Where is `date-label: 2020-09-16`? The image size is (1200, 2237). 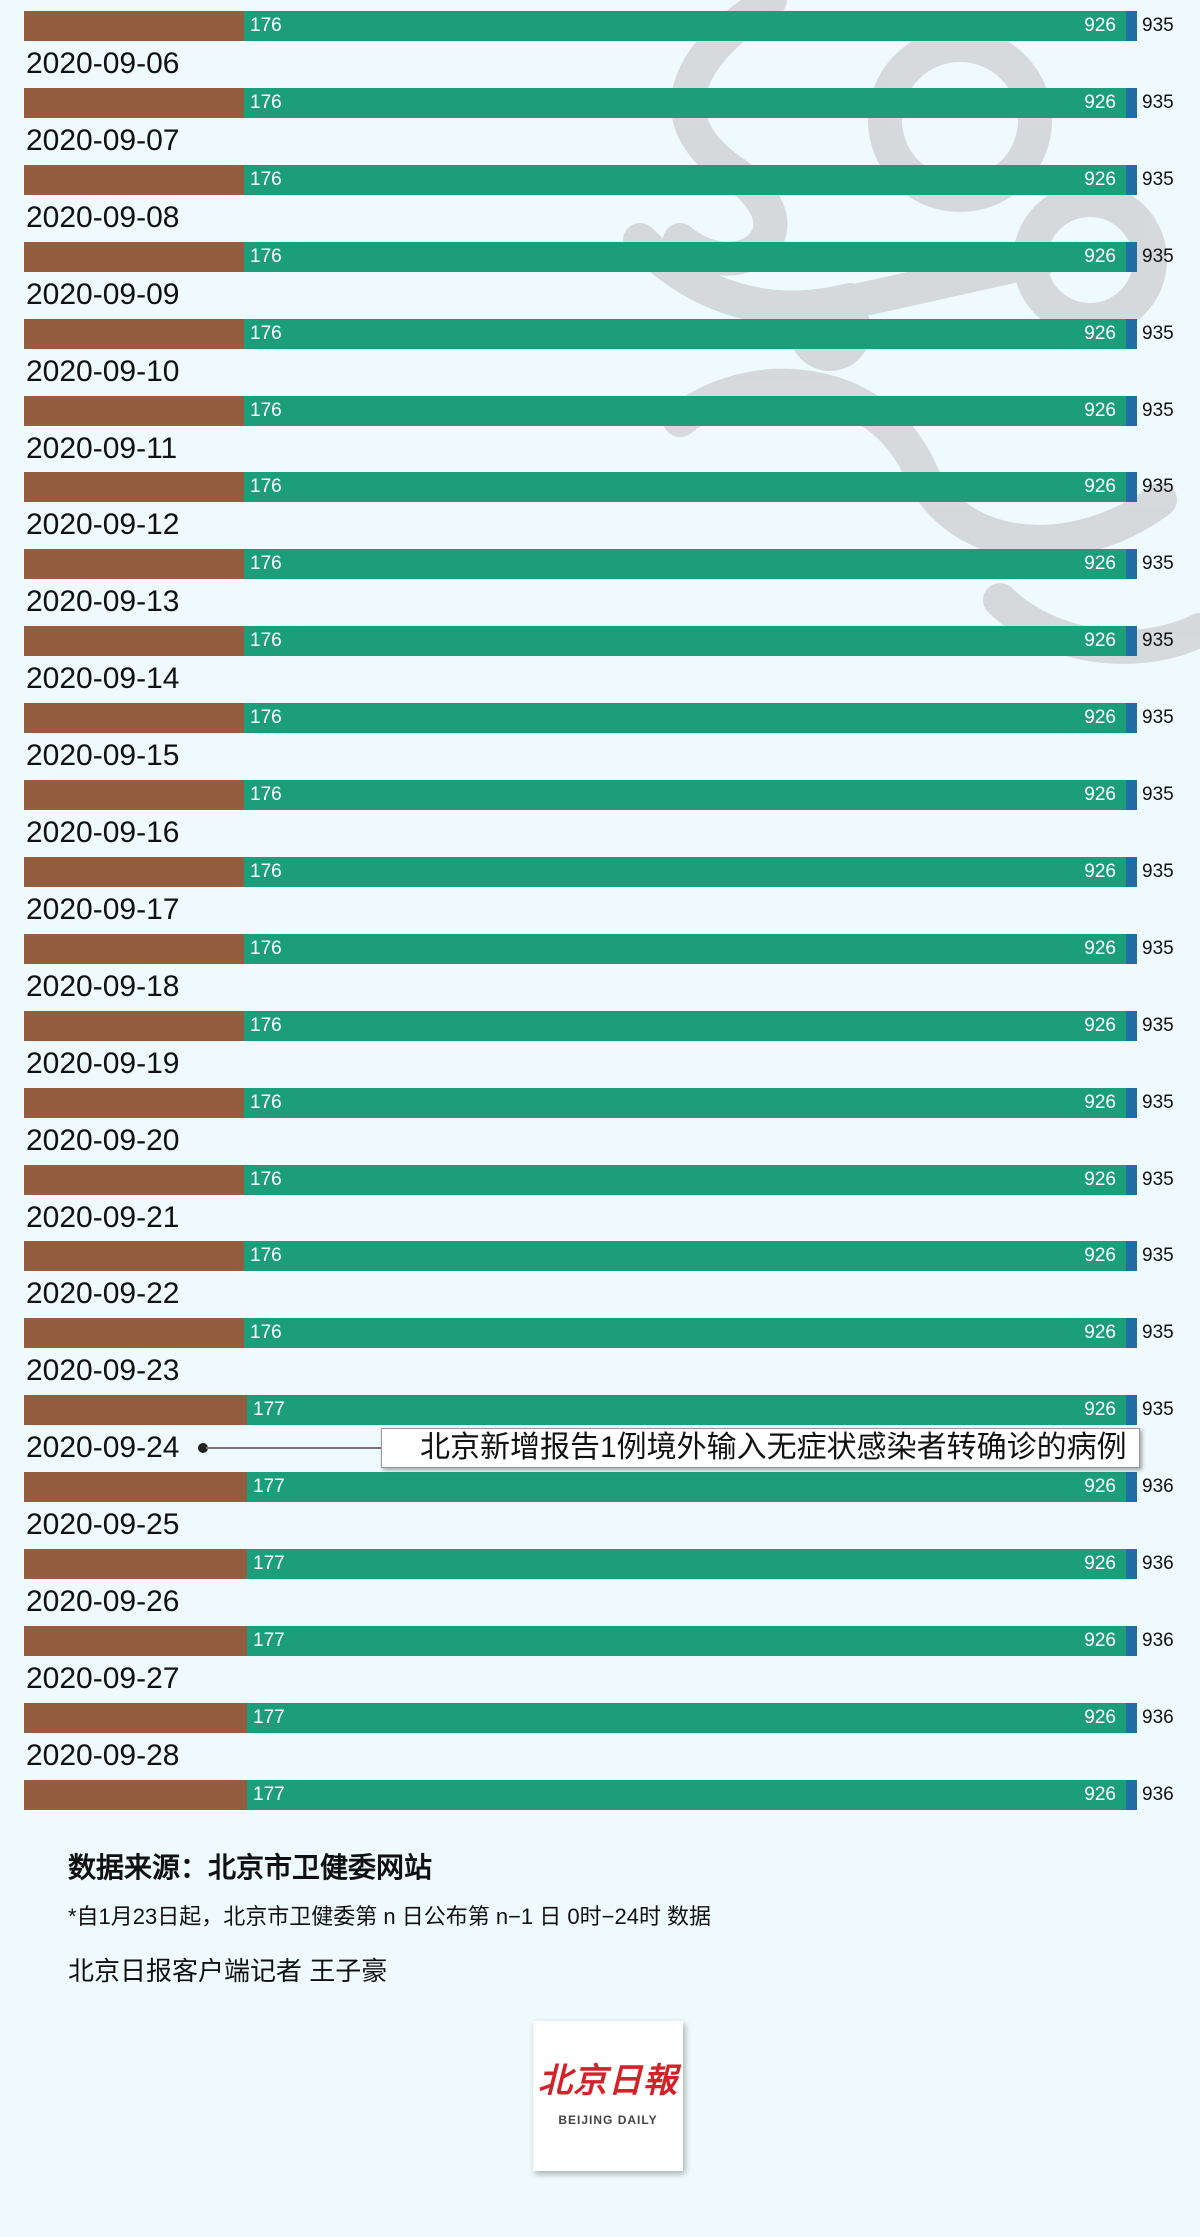
date-label: 2020-09-16 is located at coordinates (103, 832).